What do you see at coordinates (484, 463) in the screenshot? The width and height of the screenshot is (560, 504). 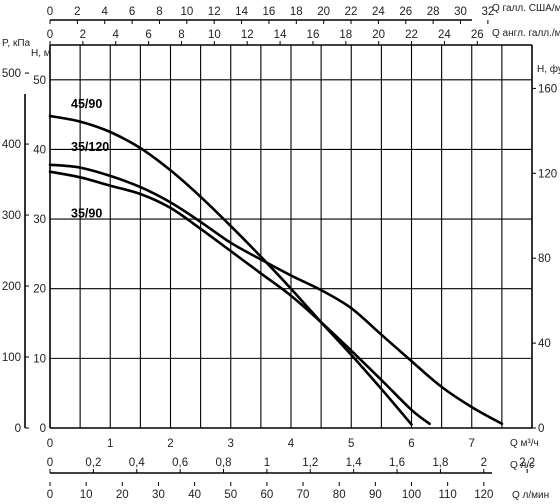 I see `x-bottom-ls-tick-label: 2` at bounding box center [484, 463].